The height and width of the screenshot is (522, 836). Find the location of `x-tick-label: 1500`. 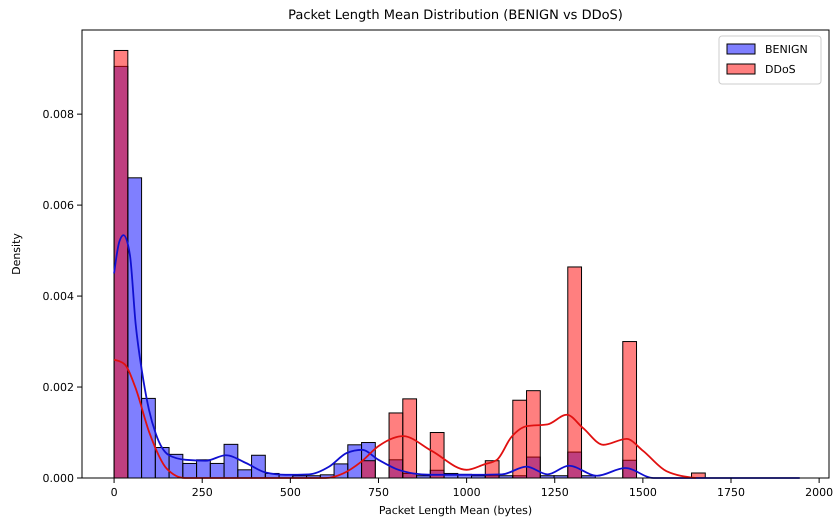

x-tick-label: 1500 is located at coordinates (642, 492).